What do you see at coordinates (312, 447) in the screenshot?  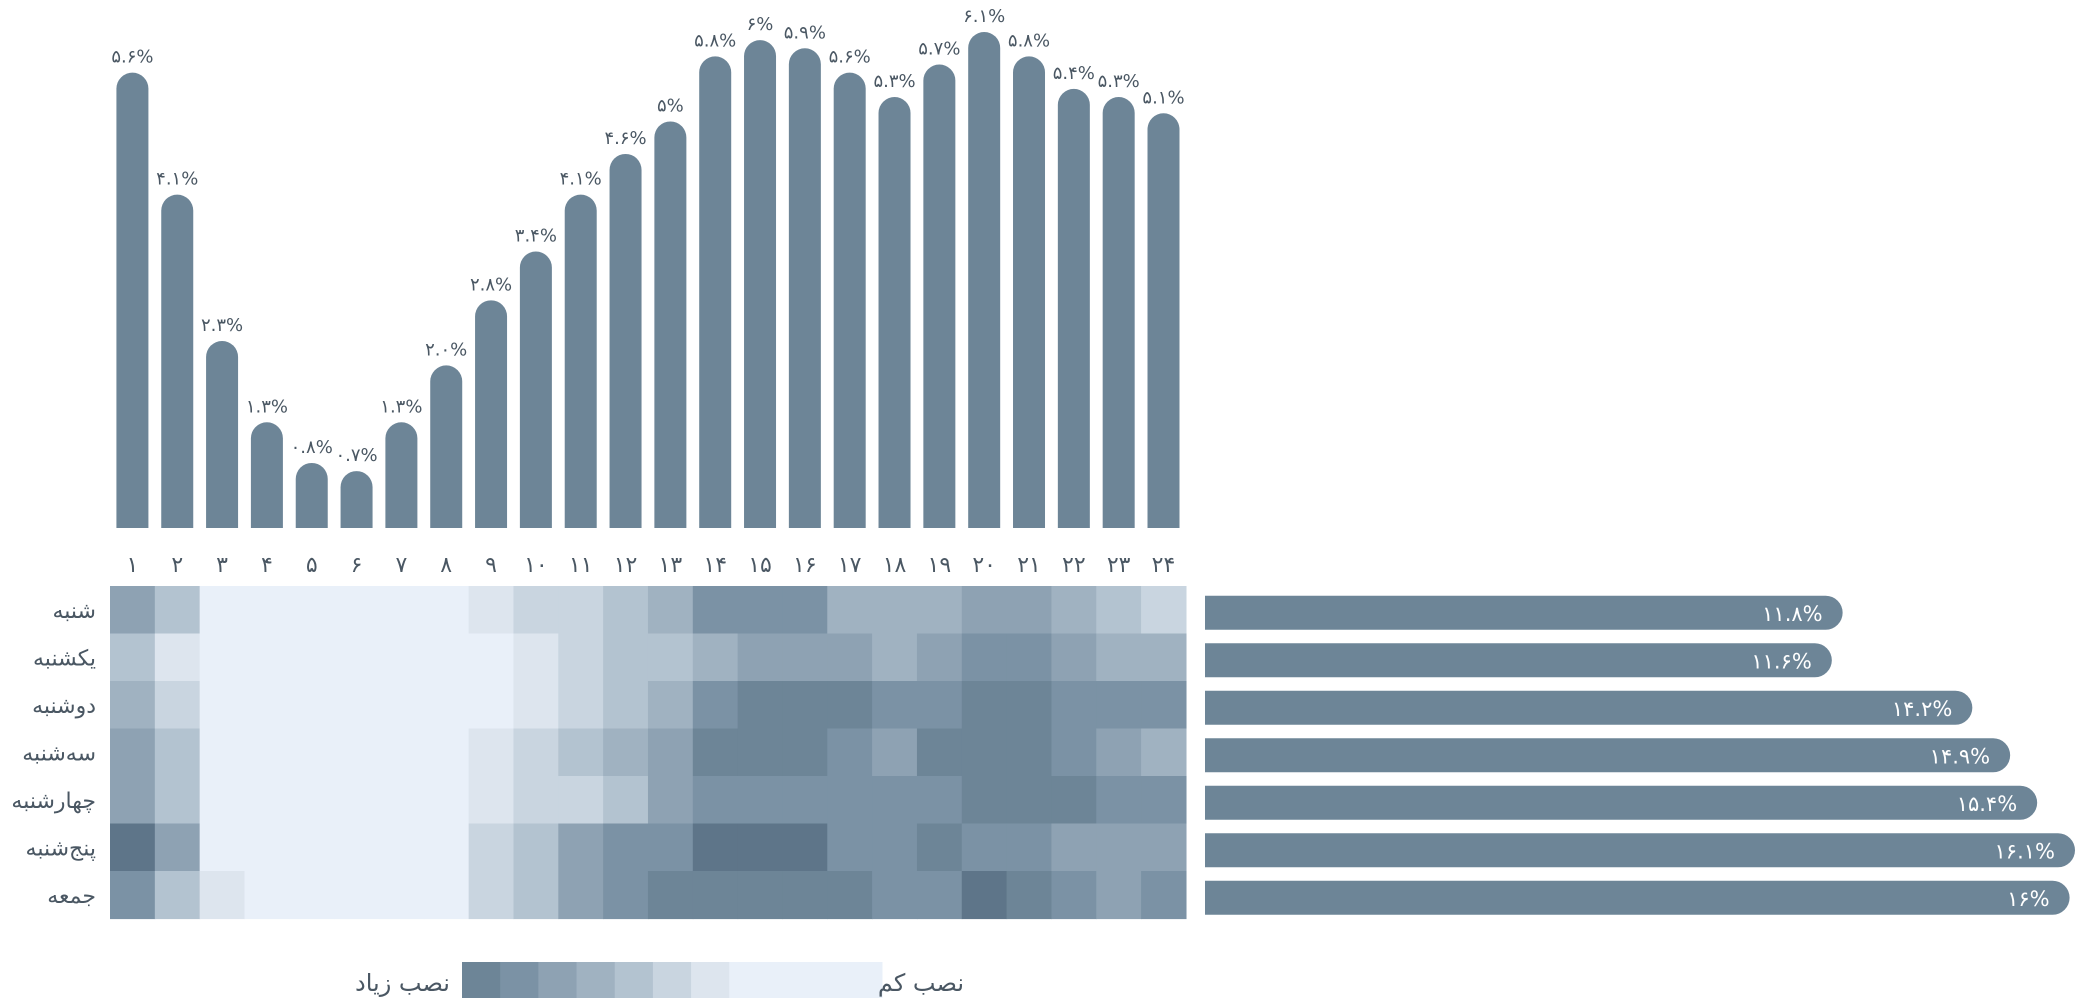 I see `hour-bar-value-label: ۰.۸%` at bounding box center [312, 447].